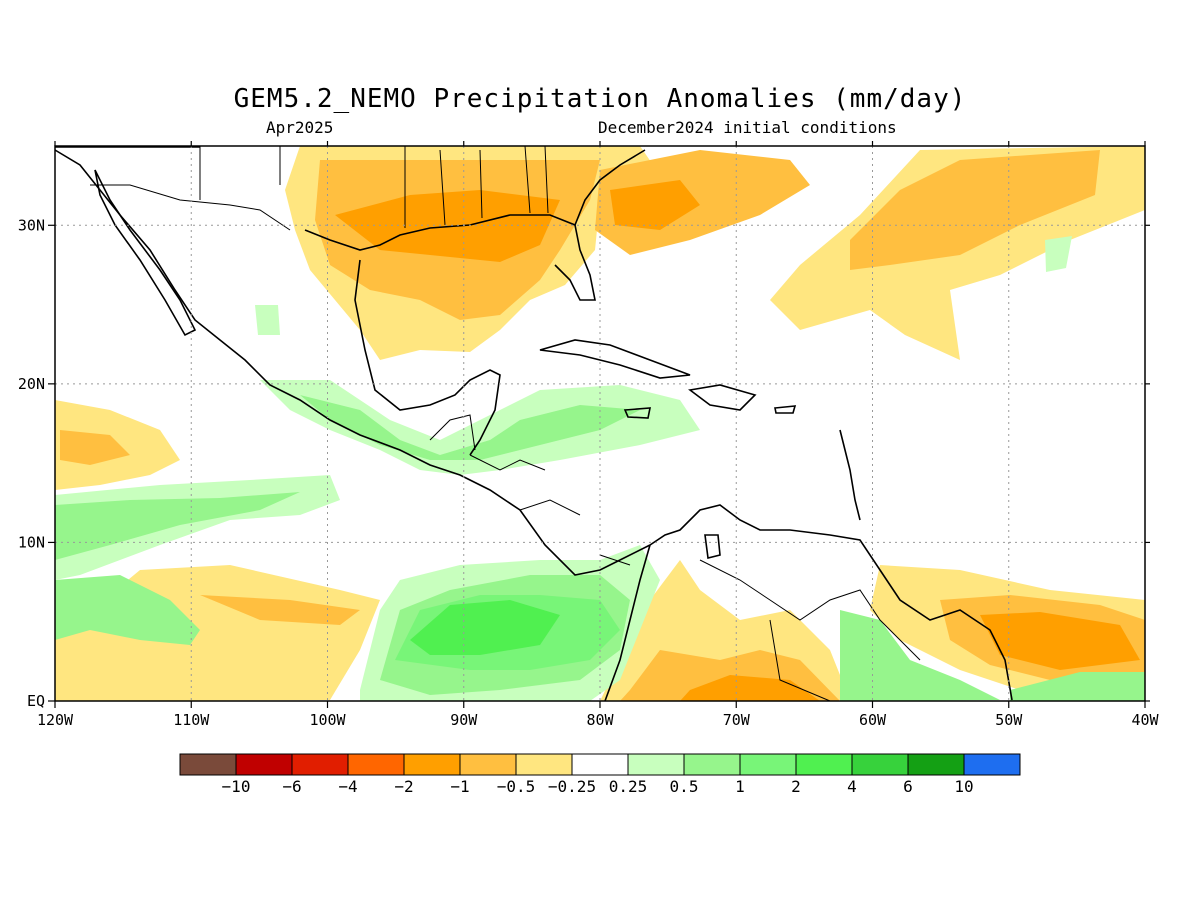 This screenshot has height=900, width=1200. What do you see at coordinates (615, 359) in the screenshot?
I see `cuba` at bounding box center [615, 359].